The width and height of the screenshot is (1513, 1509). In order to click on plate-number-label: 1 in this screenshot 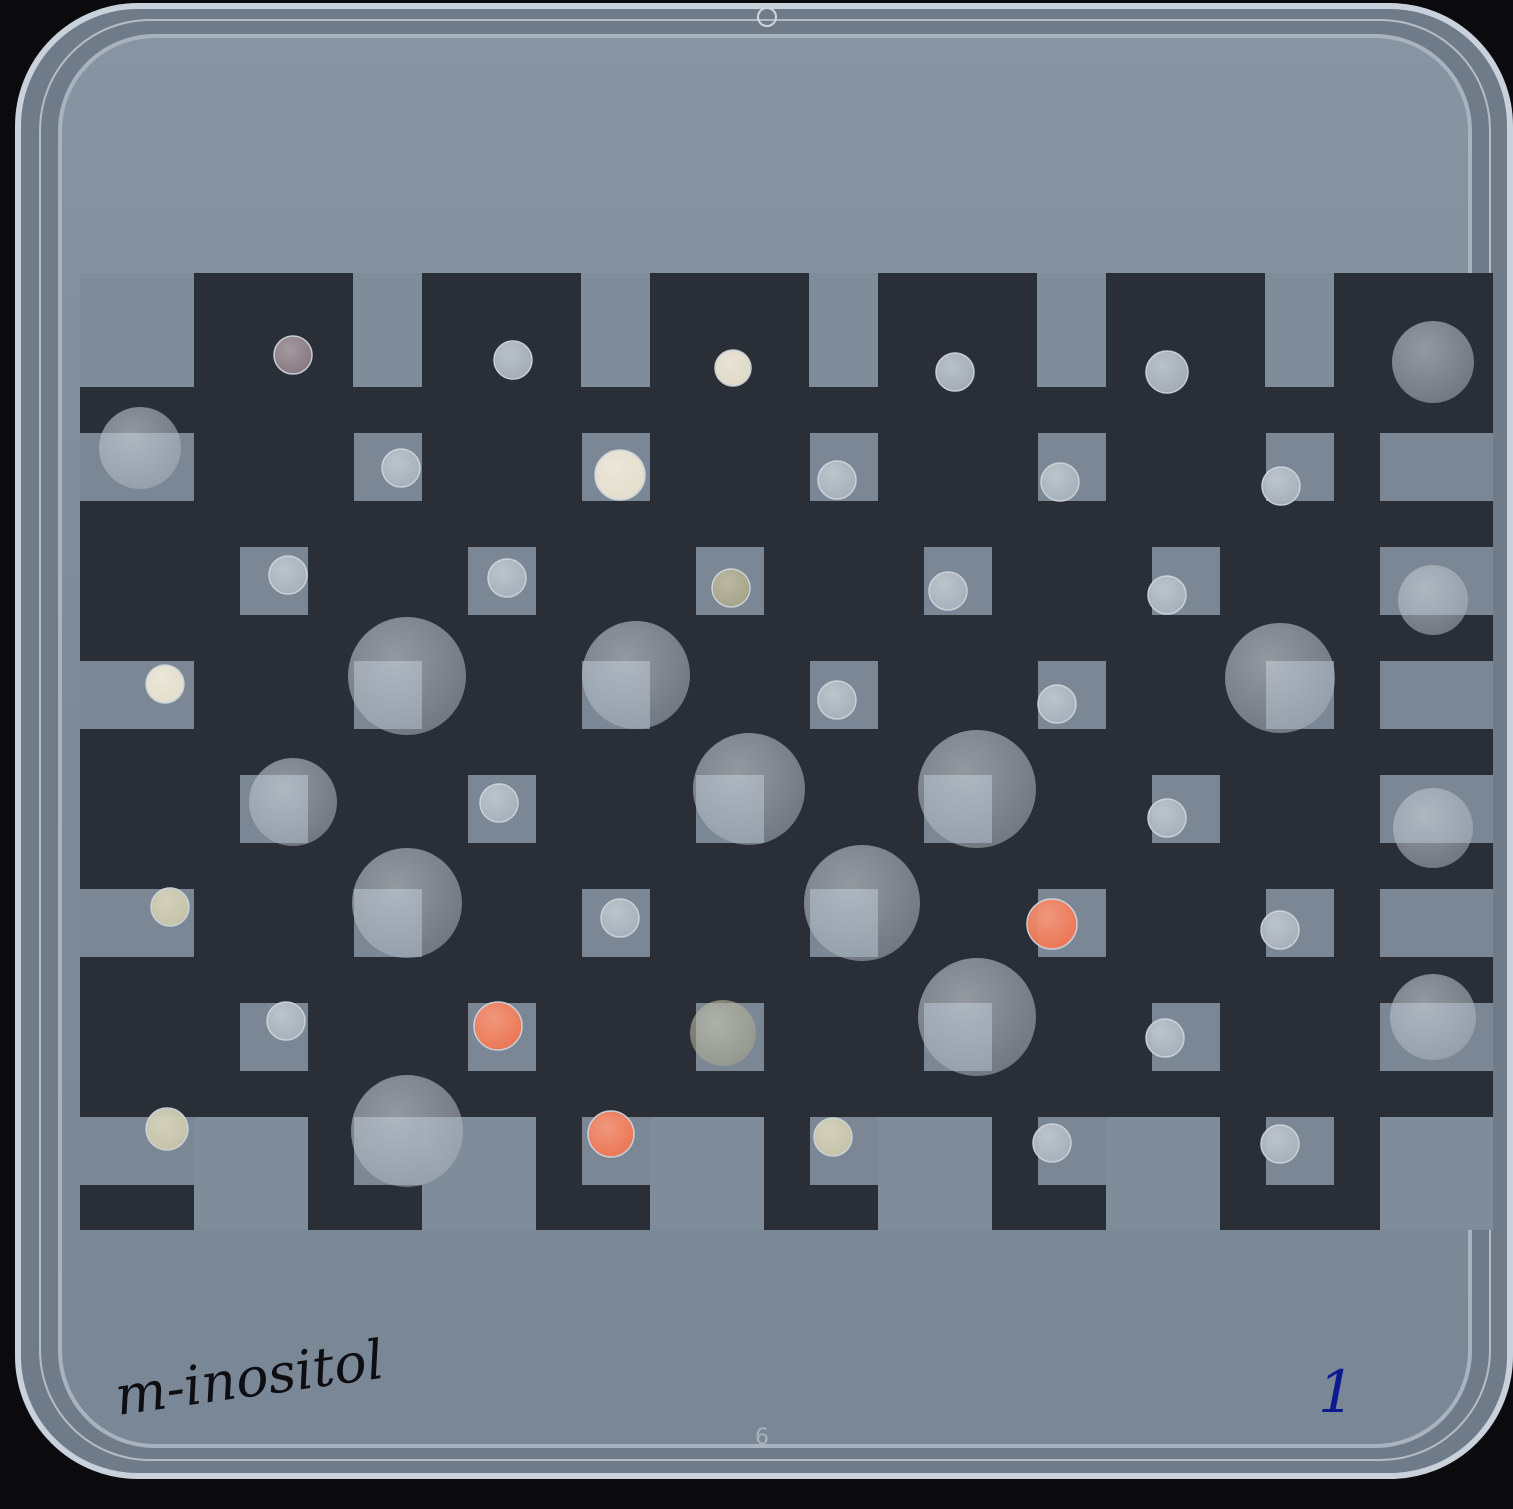, I will do `click(1336, 1392)`.